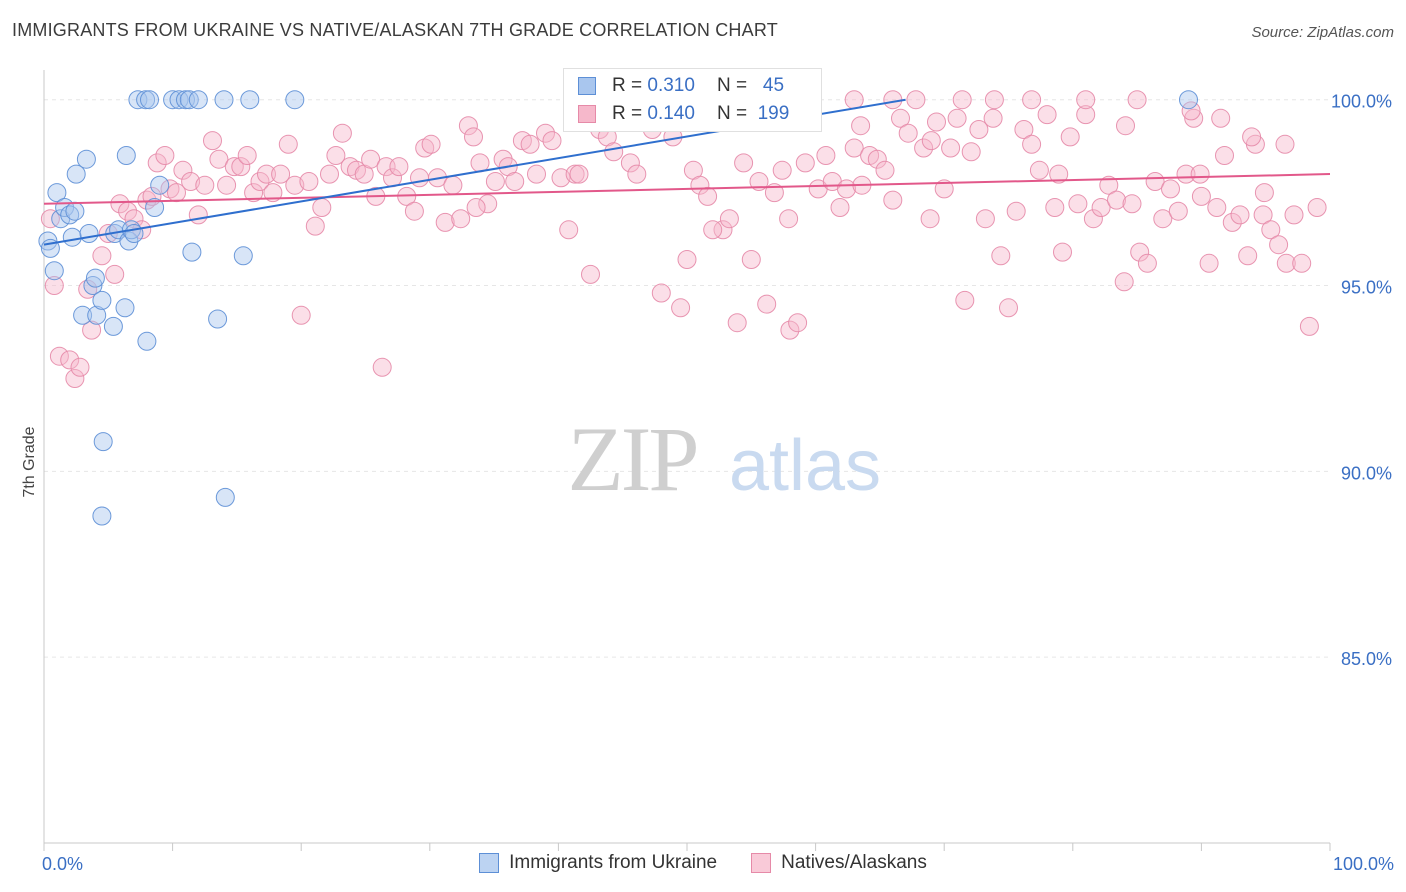 This screenshot has height=892, width=1406. I want to click on y-axis-label: 7th Grade, so click(29, 461).